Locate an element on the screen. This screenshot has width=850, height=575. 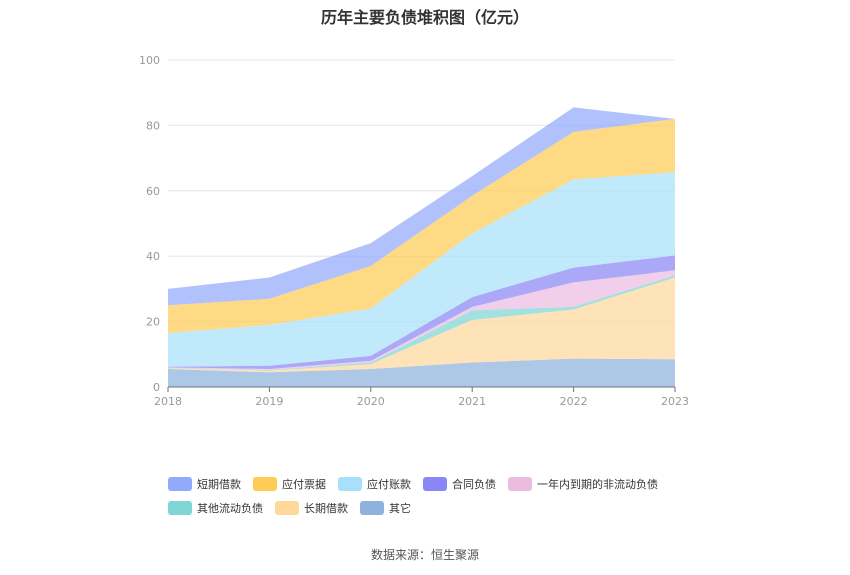
legend-label: 应付账款 is located at coordinates (389, 484).